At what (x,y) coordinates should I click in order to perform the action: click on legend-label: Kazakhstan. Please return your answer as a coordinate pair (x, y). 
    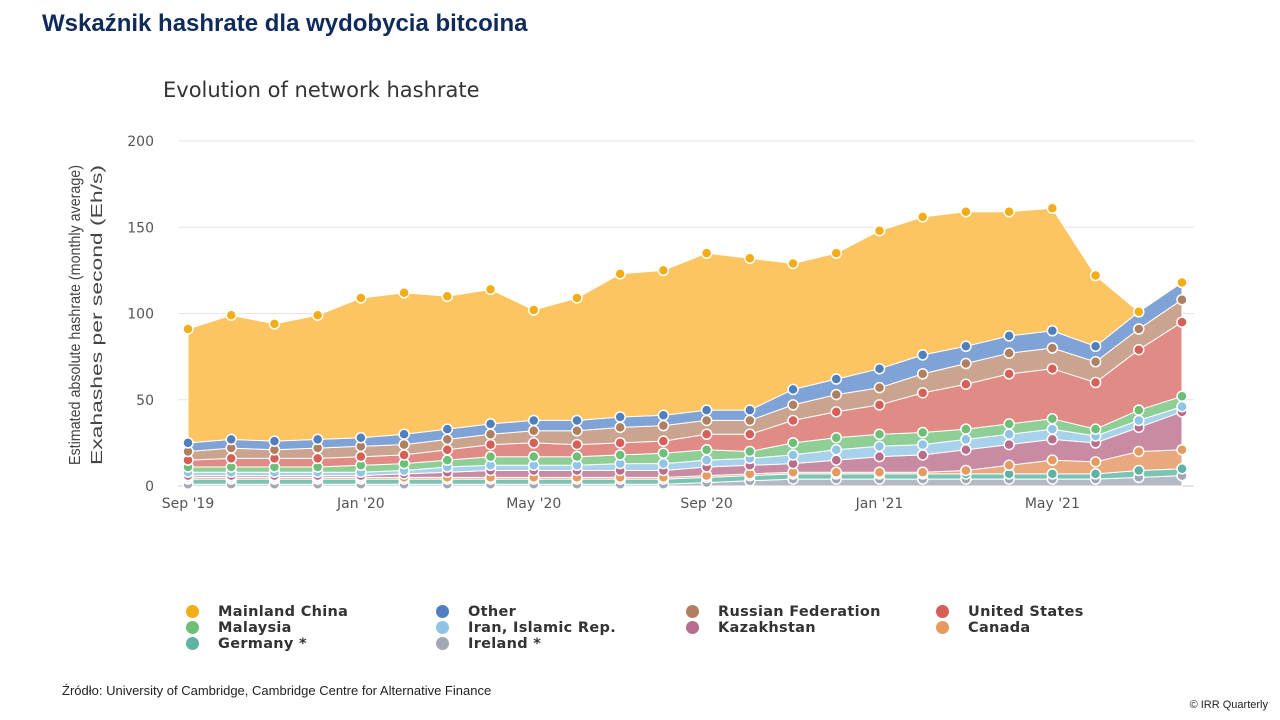
    Looking at the image, I should click on (767, 627).